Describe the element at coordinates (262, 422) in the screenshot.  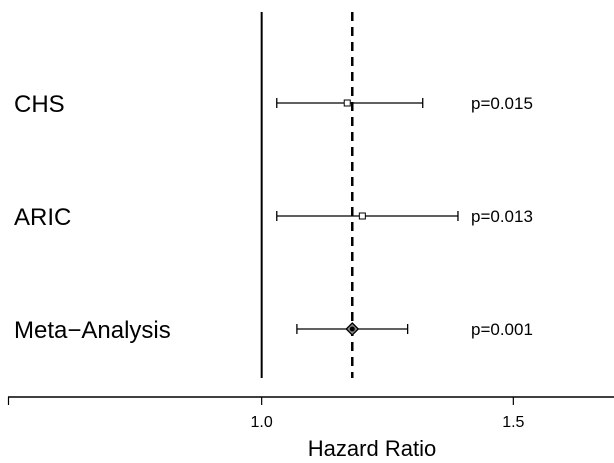
I see `x-tick-label: 1.0` at that location.